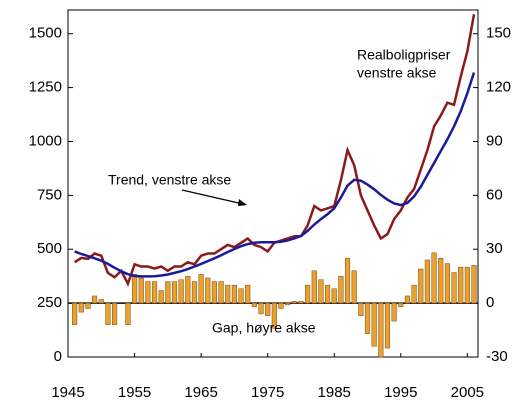 Image resolution: width=526 pixels, height=415 pixels. What do you see at coordinates (494, 140) in the screenshot?
I see `y2-tick-label: 90` at bounding box center [494, 140].